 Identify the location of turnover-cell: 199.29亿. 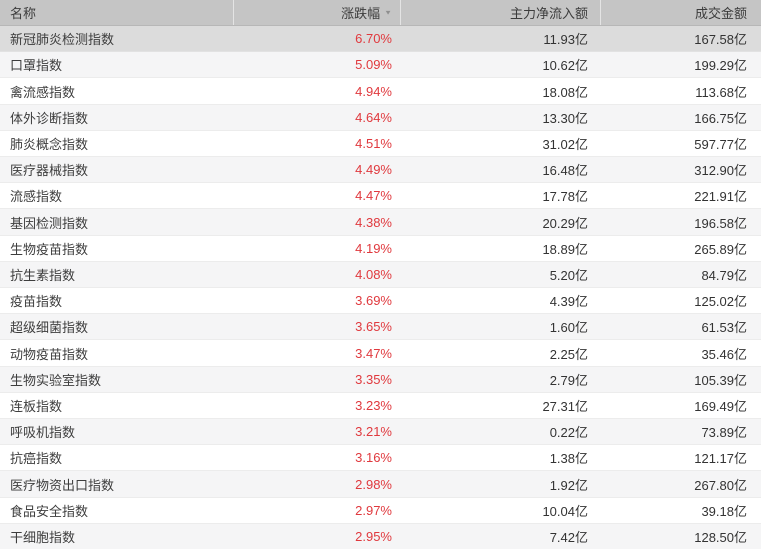
(720, 66).